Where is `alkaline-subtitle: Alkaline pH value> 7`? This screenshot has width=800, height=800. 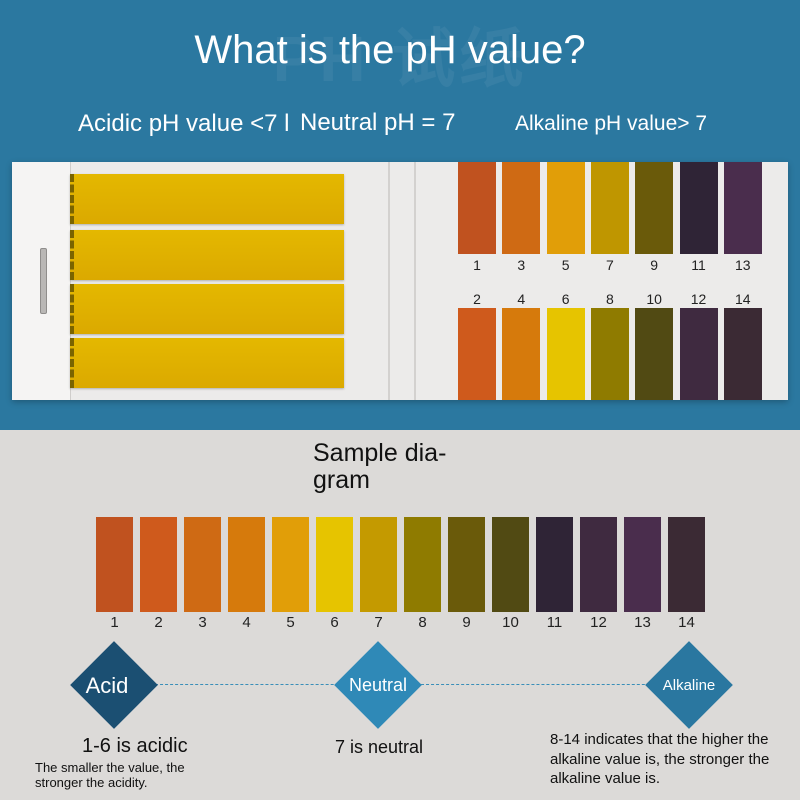 alkaline-subtitle: Alkaline pH value> 7 is located at coordinates (611, 123).